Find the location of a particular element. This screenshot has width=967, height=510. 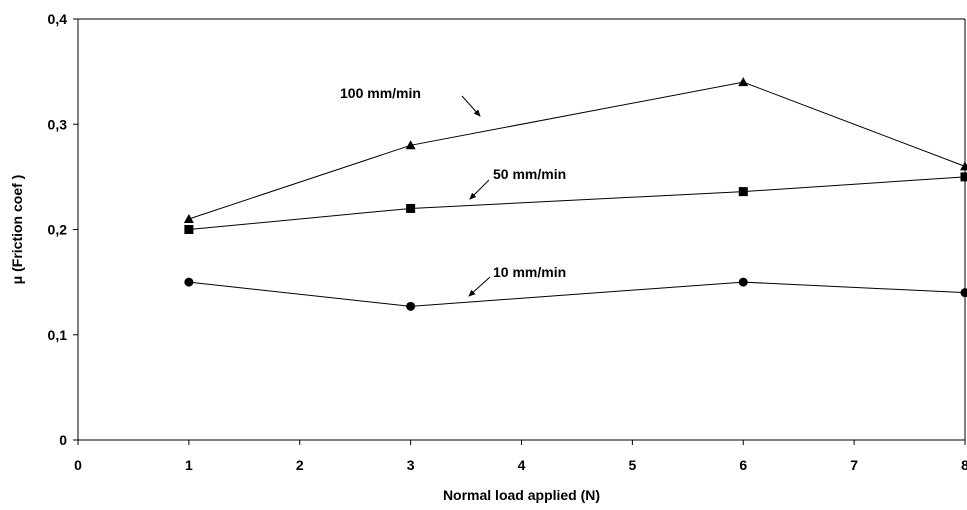

x-tick-label: 2 is located at coordinates (300, 465).